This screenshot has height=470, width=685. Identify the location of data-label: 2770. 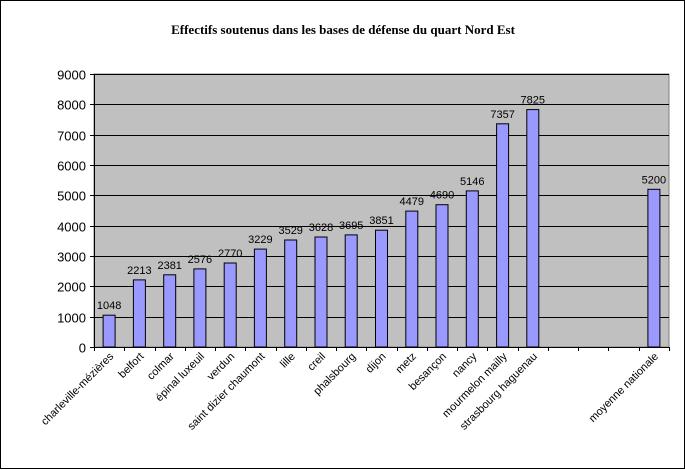
(230, 254).